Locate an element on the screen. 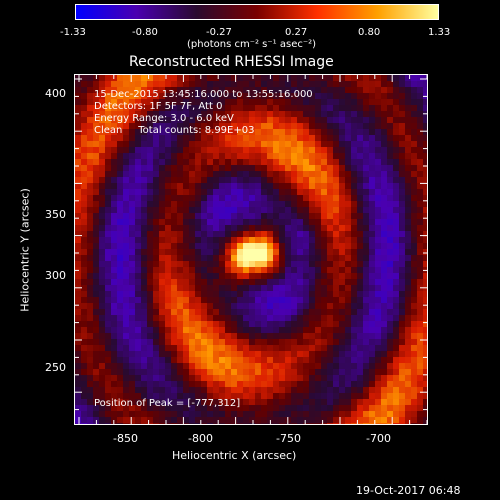 Image resolution: width=500 pixels, height=500 pixels. y-tick-label: 400 is located at coordinates (55, 93).